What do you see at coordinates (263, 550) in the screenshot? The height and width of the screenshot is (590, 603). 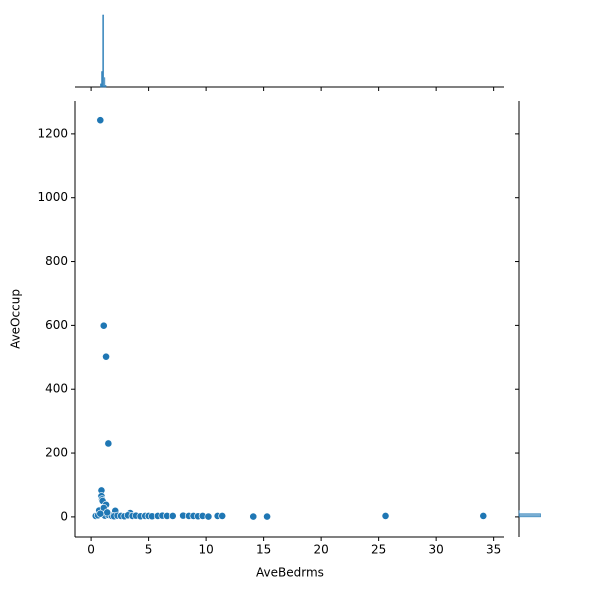 I see `x-tick-label: 15` at bounding box center [263, 550].